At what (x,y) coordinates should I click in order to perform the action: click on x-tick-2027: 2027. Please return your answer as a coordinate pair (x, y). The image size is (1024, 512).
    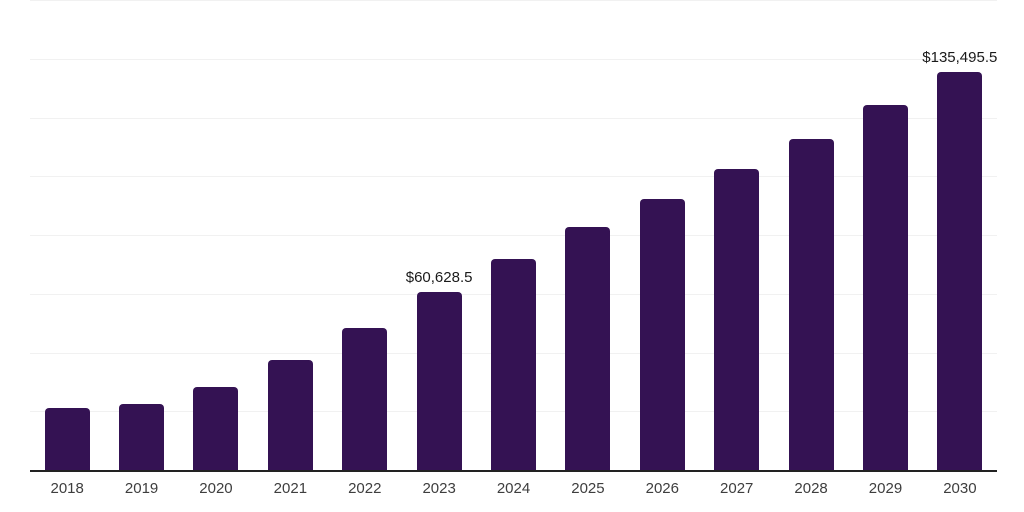
    Looking at the image, I should click on (737, 488).